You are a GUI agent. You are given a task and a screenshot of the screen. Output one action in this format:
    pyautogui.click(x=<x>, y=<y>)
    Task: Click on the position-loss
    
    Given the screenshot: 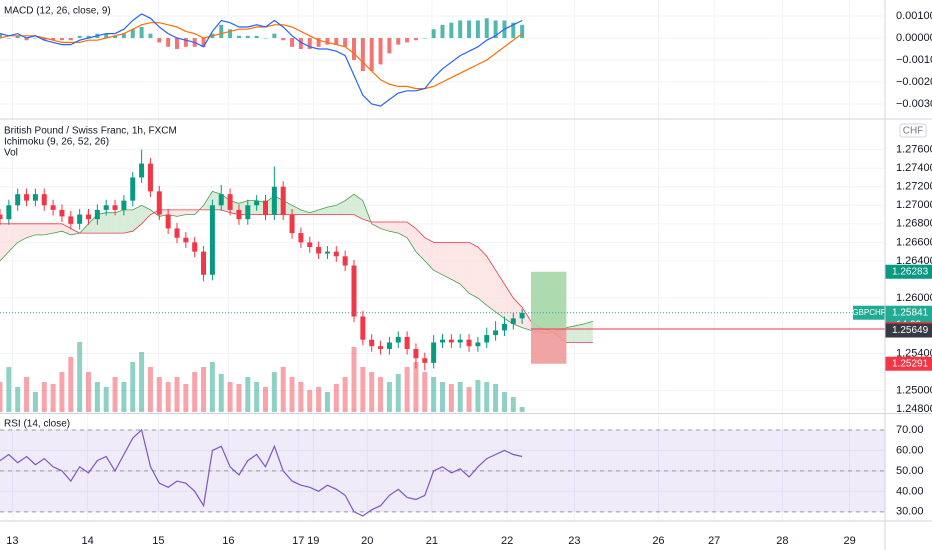 What is the action you would take?
    pyautogui.click(x=549, y=346)
    